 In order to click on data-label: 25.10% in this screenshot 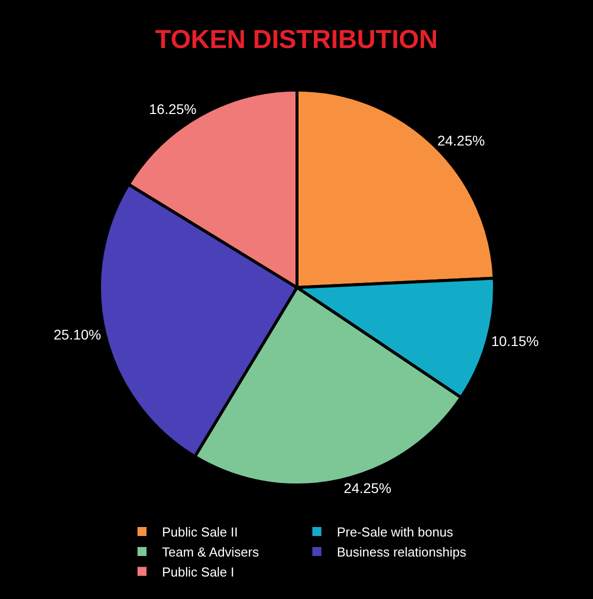, I will do `click(78, 334)`.